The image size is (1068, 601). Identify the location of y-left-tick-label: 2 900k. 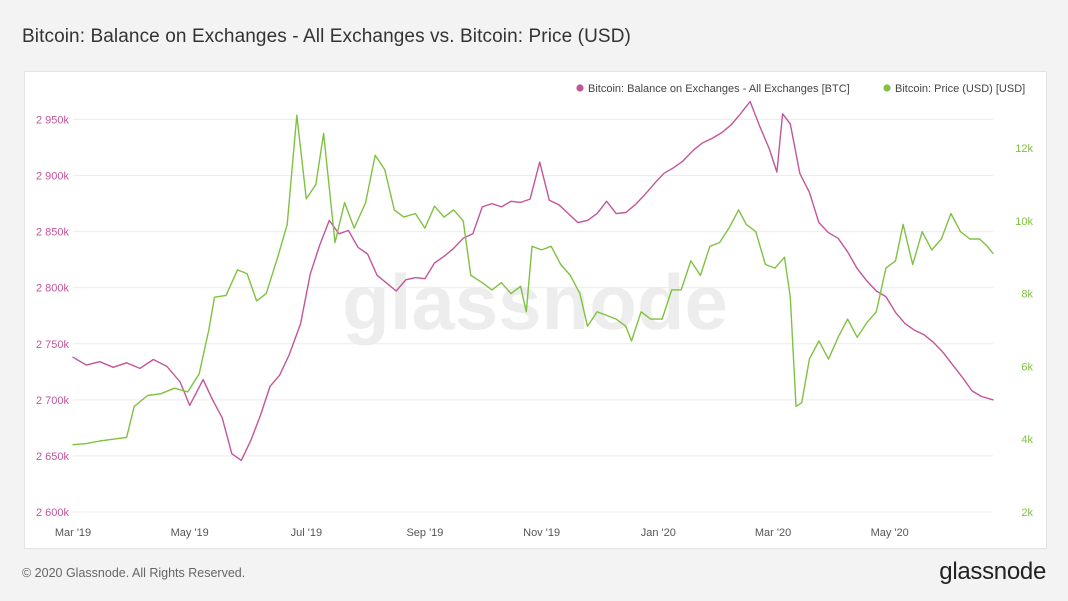
(53, 177).